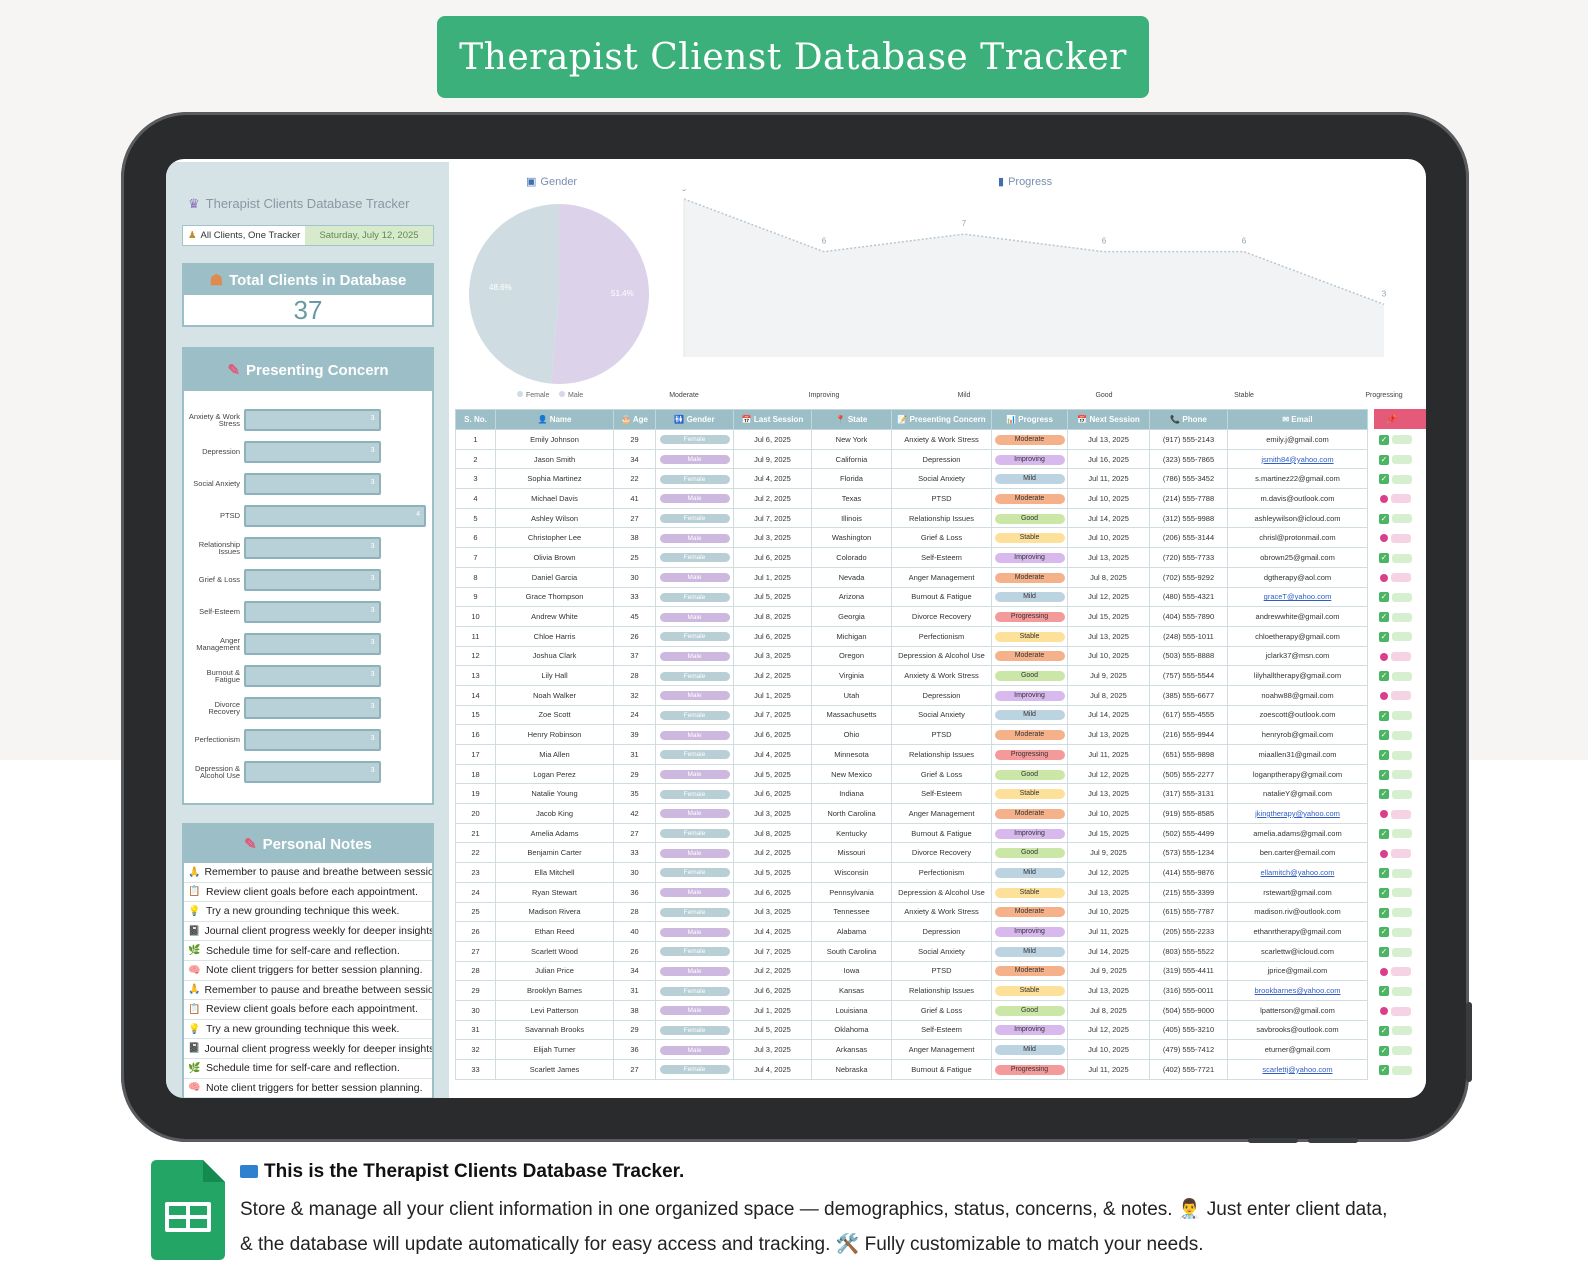  Describe the element at coordinates (1188, 853) in the screenshot. I see `cell-phone: (573) 555-1234` at that location.